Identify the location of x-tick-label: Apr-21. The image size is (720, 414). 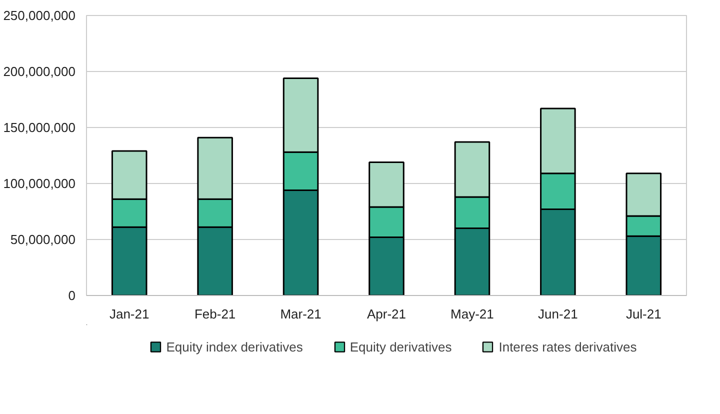
(386, 314).